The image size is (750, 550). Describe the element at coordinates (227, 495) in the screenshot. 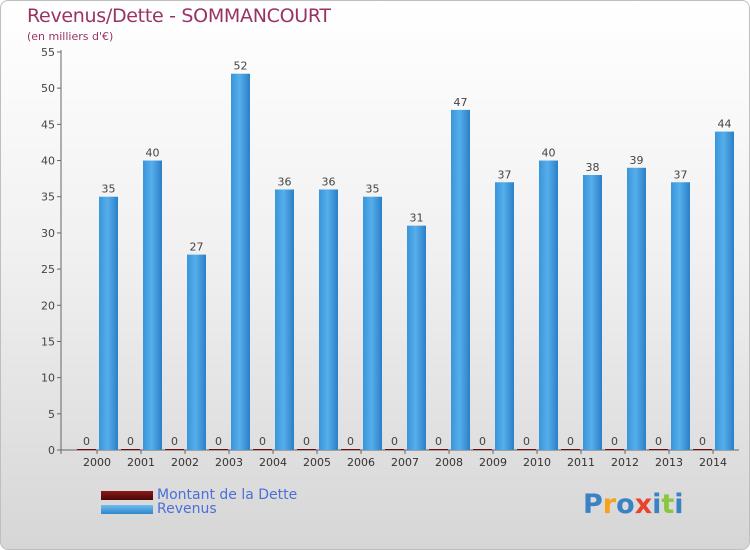

I see `legend-label-dette: Montant de la Dette` at that location.